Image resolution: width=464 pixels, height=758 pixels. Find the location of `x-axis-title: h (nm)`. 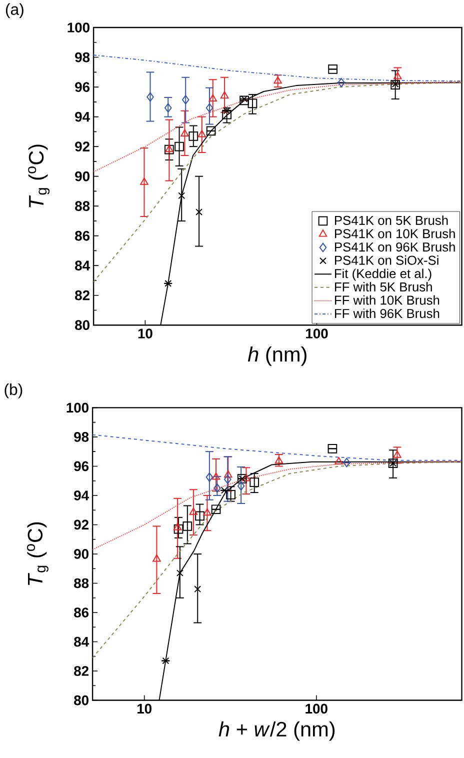

x-axis-title: h (nm) is located at coordinates (277, 356).